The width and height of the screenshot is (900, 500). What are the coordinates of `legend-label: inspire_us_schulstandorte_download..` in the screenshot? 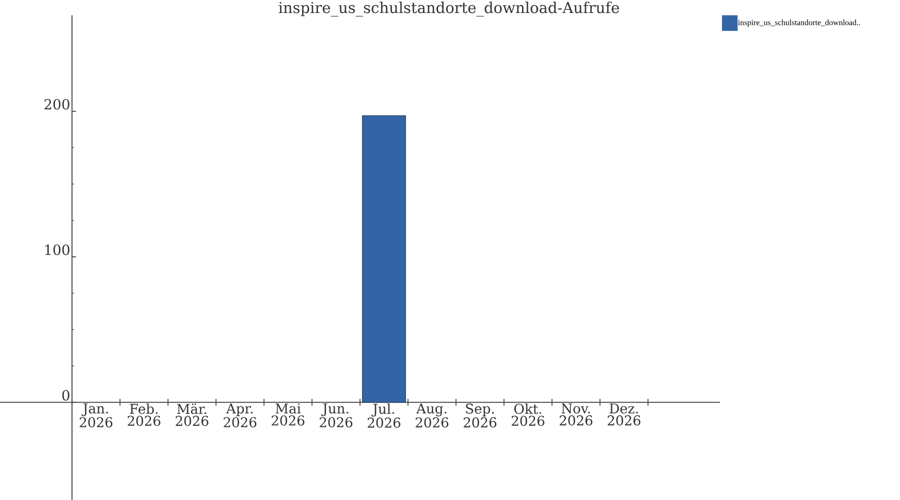 It's located at (799, 23).